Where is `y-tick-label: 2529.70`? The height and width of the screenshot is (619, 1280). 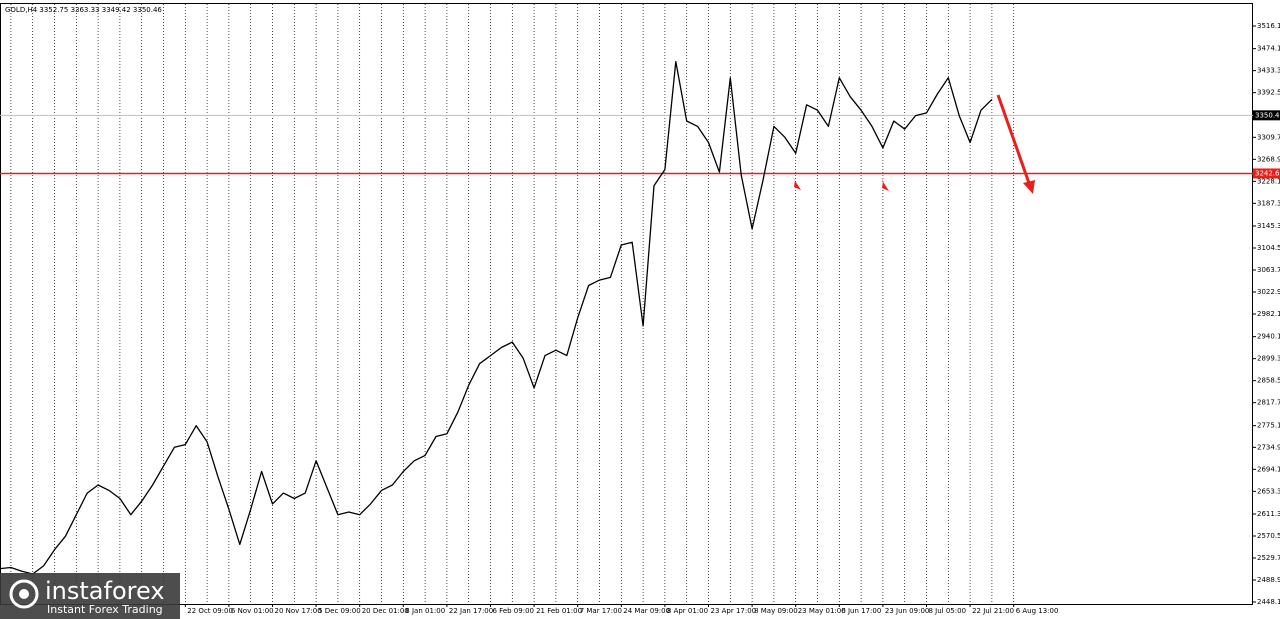 y-tick-label: 2529.70 is located at coordinates (1268, 558).